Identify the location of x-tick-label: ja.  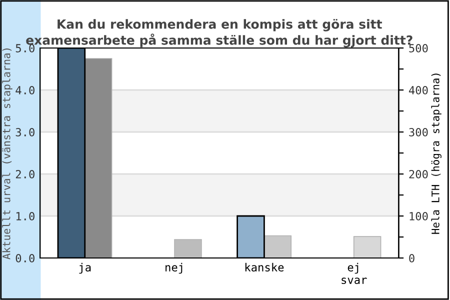
(85, 268).